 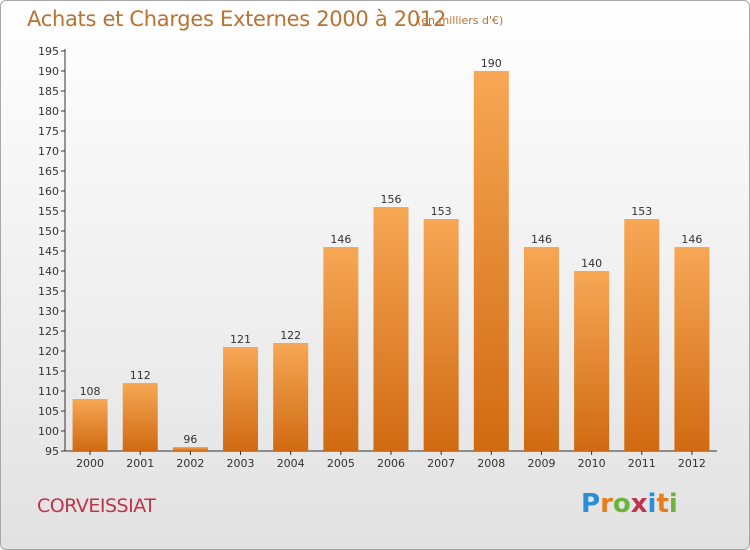 I want to click on y-tick-label: 140, so click(x=48, y=271).